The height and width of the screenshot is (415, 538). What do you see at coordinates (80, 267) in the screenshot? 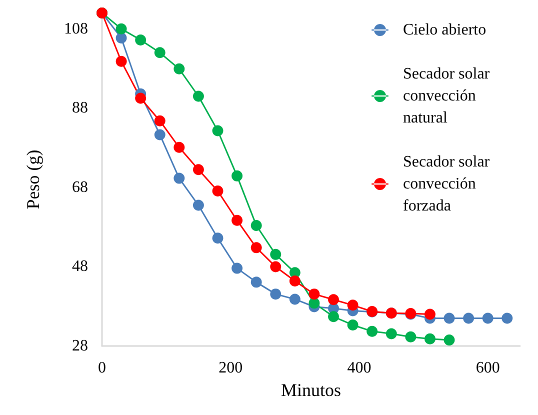
I see `y-tick-label: 48` at bounding box center [80, 267].